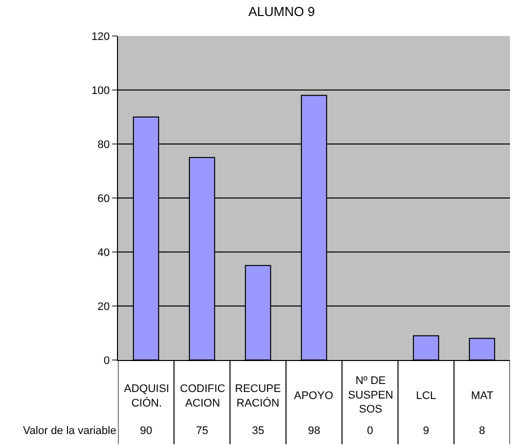  What do you see at coordinates (371, 395) in the screenshot?
I see `x-tick-label: Nº DE SUSPEN SOS` at bounding box center [371, 395].